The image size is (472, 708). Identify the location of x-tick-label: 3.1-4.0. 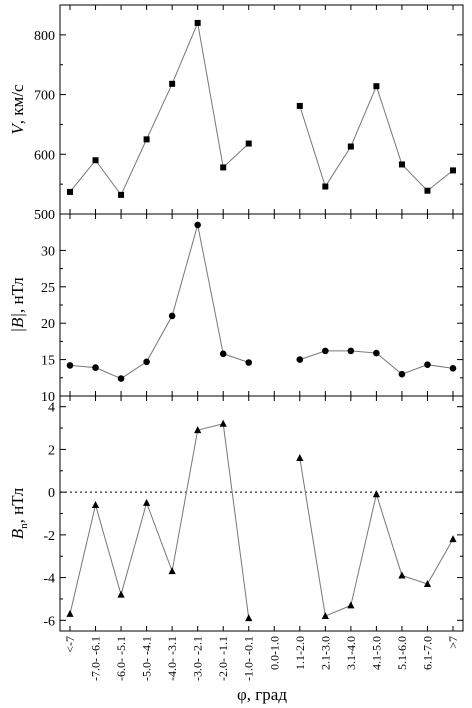
(351, 653).